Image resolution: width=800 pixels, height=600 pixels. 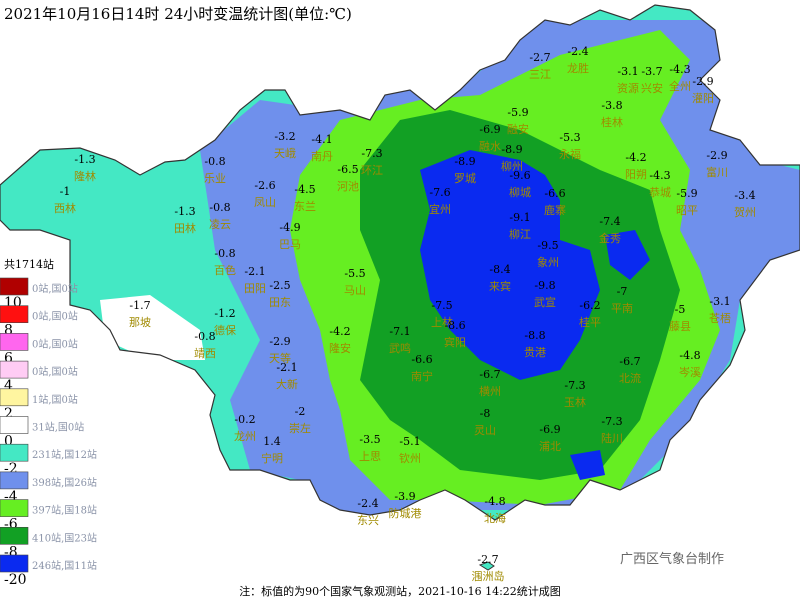 I want to click on station-value: -1.3, so click(x=84, y=159).